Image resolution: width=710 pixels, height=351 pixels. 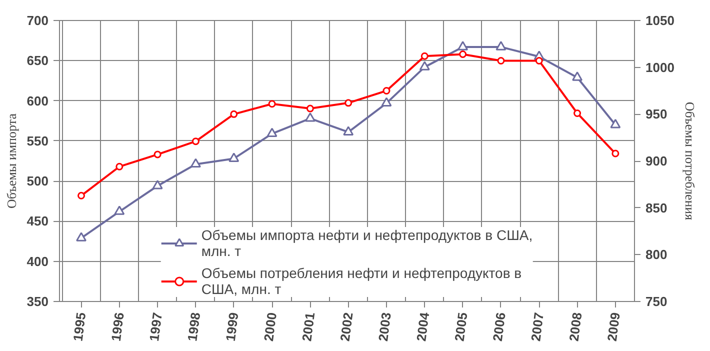 I want to click on x-tick-label: 2008, so click(x=575, y=327).